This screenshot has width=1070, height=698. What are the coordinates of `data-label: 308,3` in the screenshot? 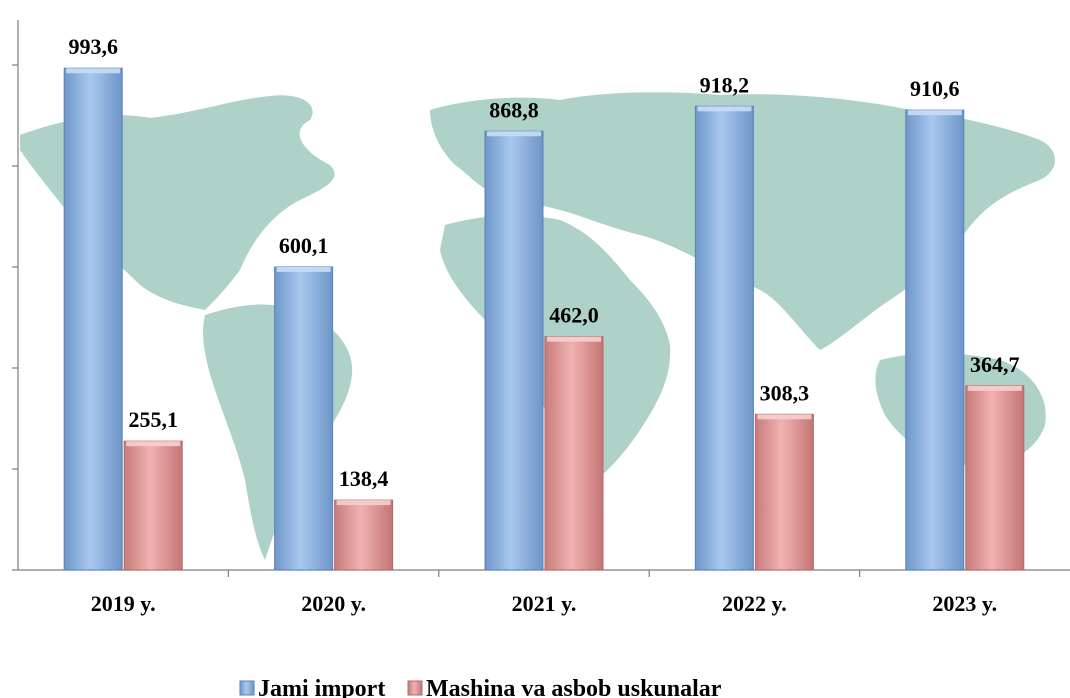 It's located at (785, 392).